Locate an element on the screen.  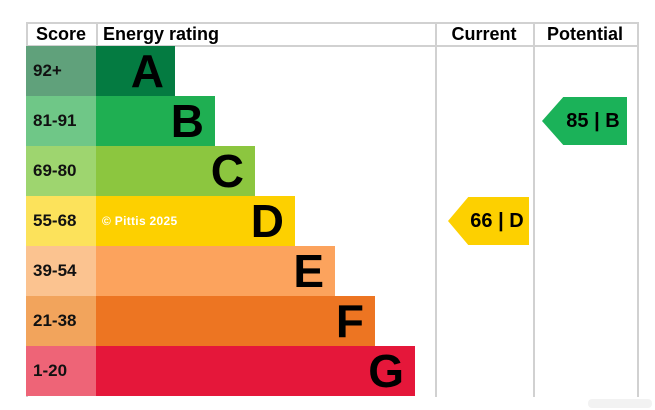
potential-rating-arrow: 85 | B is located at coordinates (584, 121).